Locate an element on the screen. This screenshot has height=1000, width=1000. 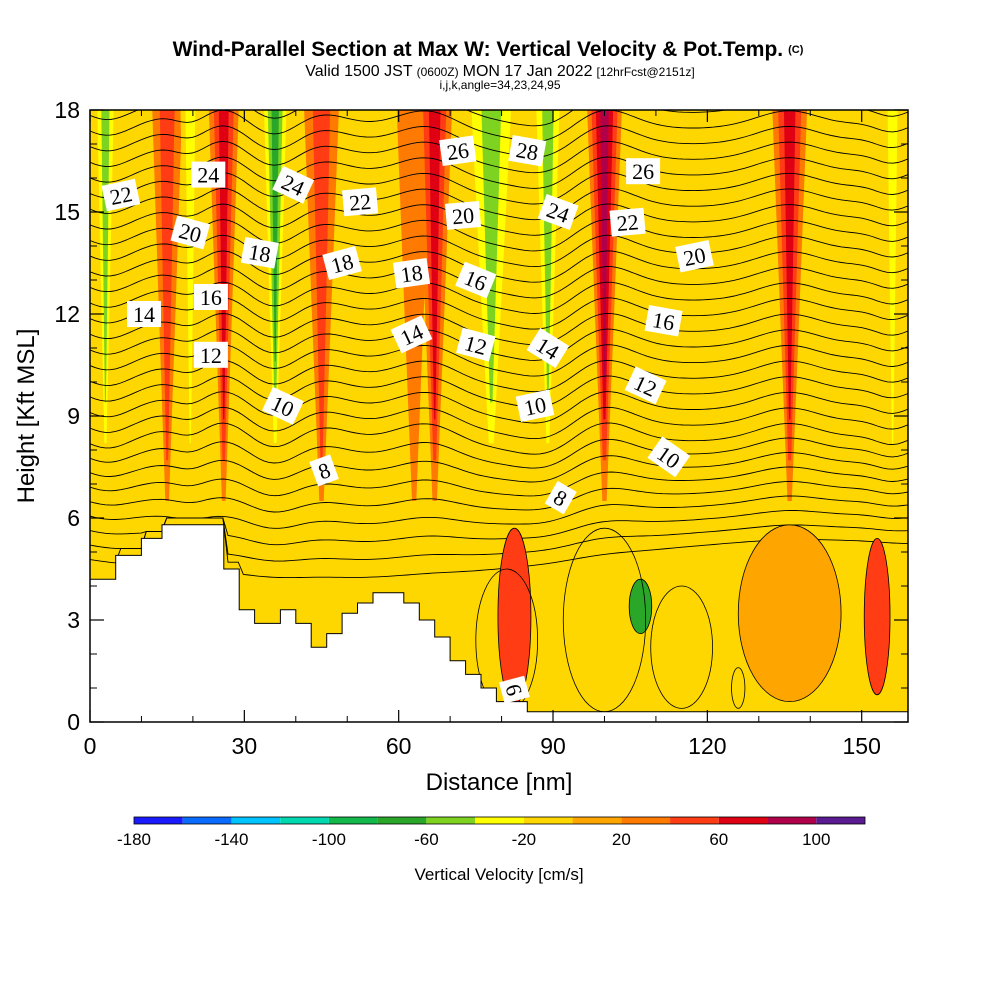
theta-label-22: 12 is located at coordinates (210, 354).